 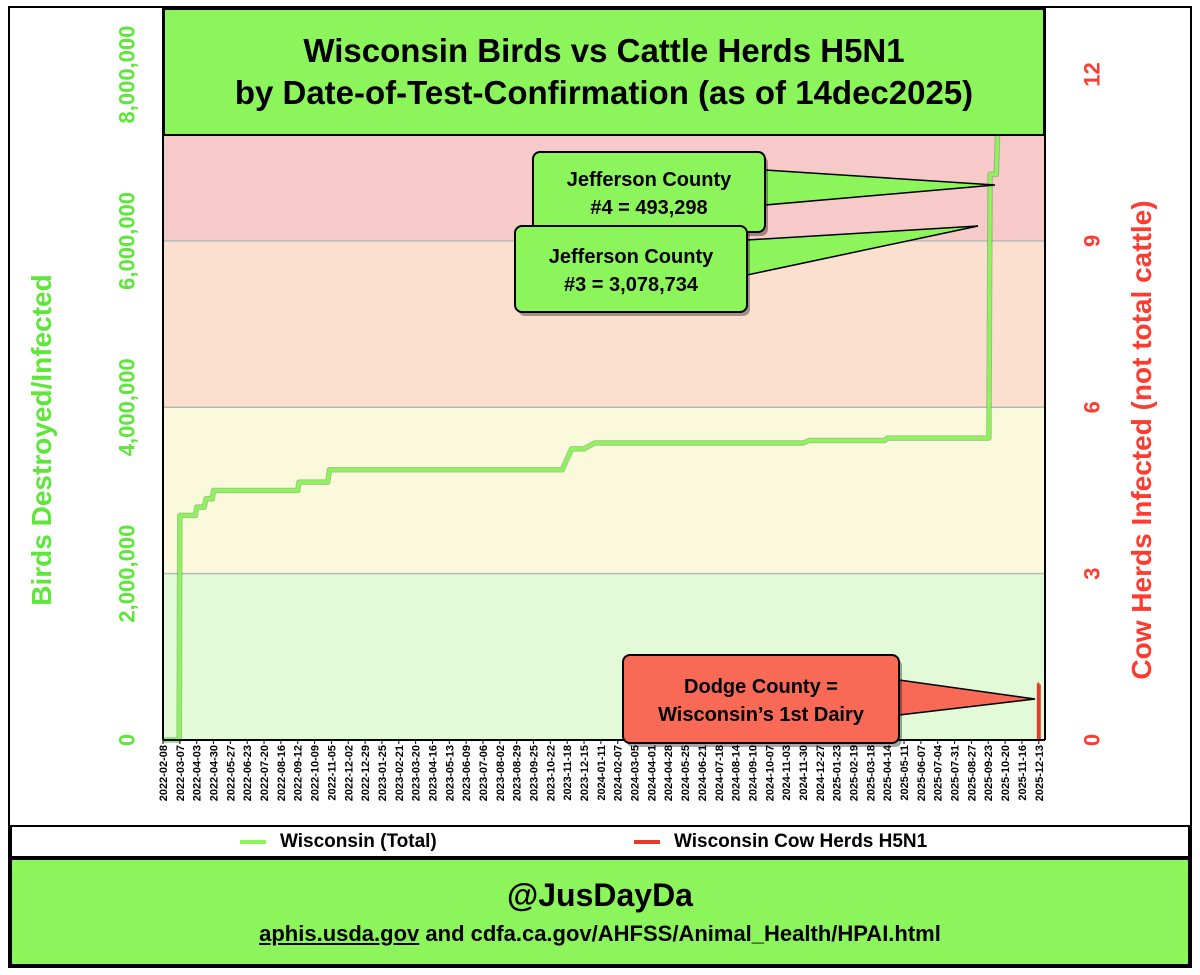 I want to click on x-tick-label-52: 2025-12-13, so click(x=1040, y=773).